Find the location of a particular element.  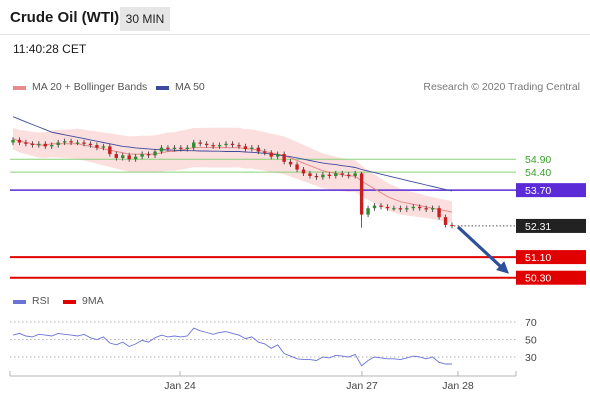

research-credit: Research © 2020 Trading Central is located at coordinates (501, 87).